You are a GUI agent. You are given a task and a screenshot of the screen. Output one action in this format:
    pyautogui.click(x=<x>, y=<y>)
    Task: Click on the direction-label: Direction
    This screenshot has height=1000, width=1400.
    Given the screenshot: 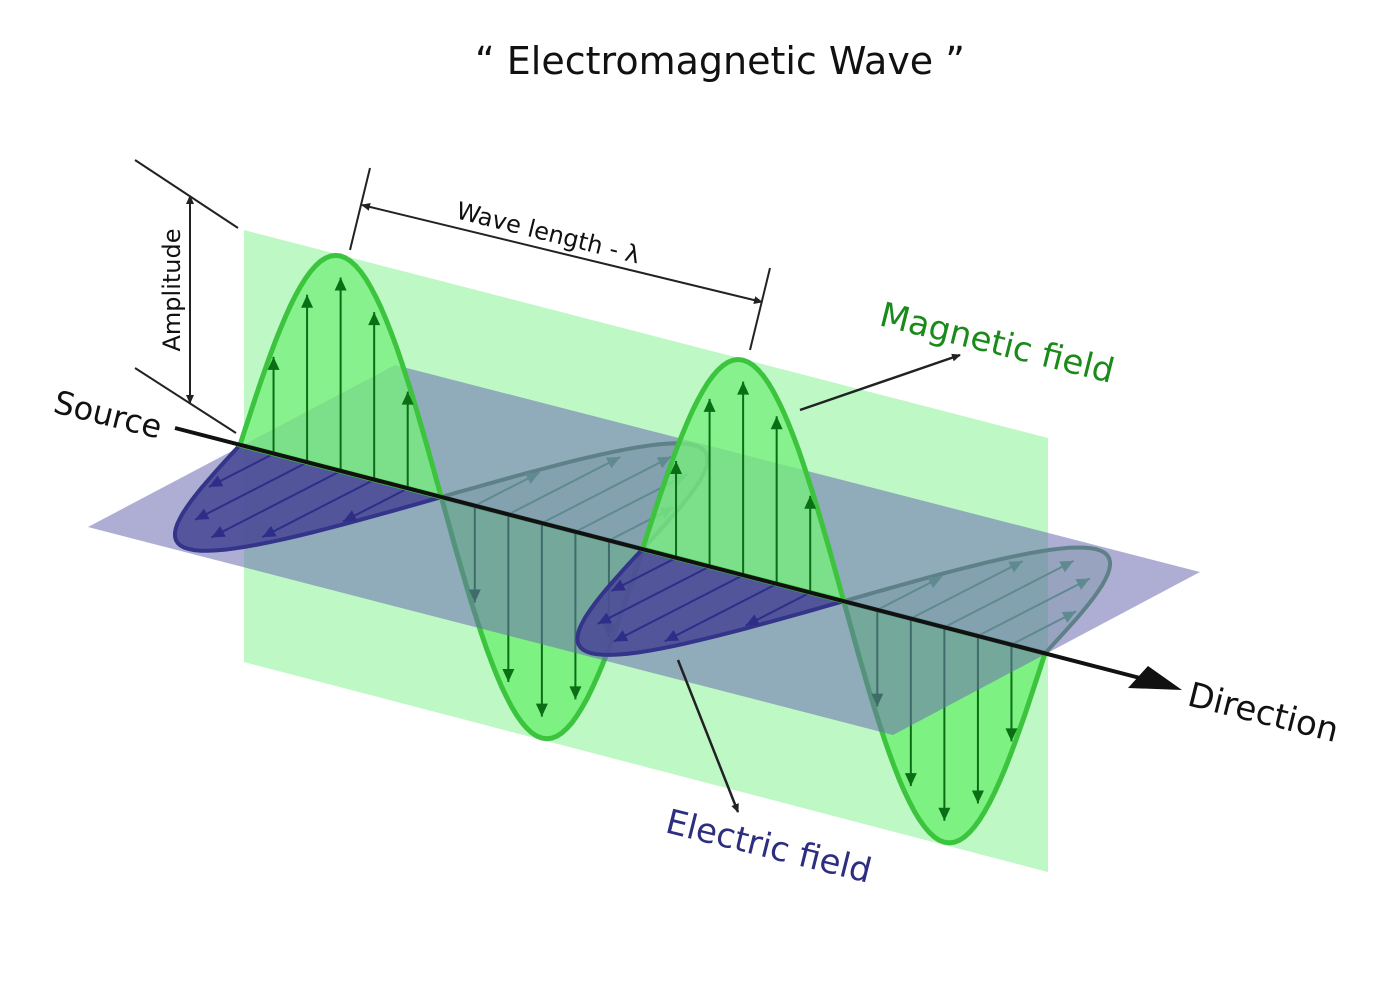 What is the action you would take?
    pyautogui.click(x=1263, y=713)
    